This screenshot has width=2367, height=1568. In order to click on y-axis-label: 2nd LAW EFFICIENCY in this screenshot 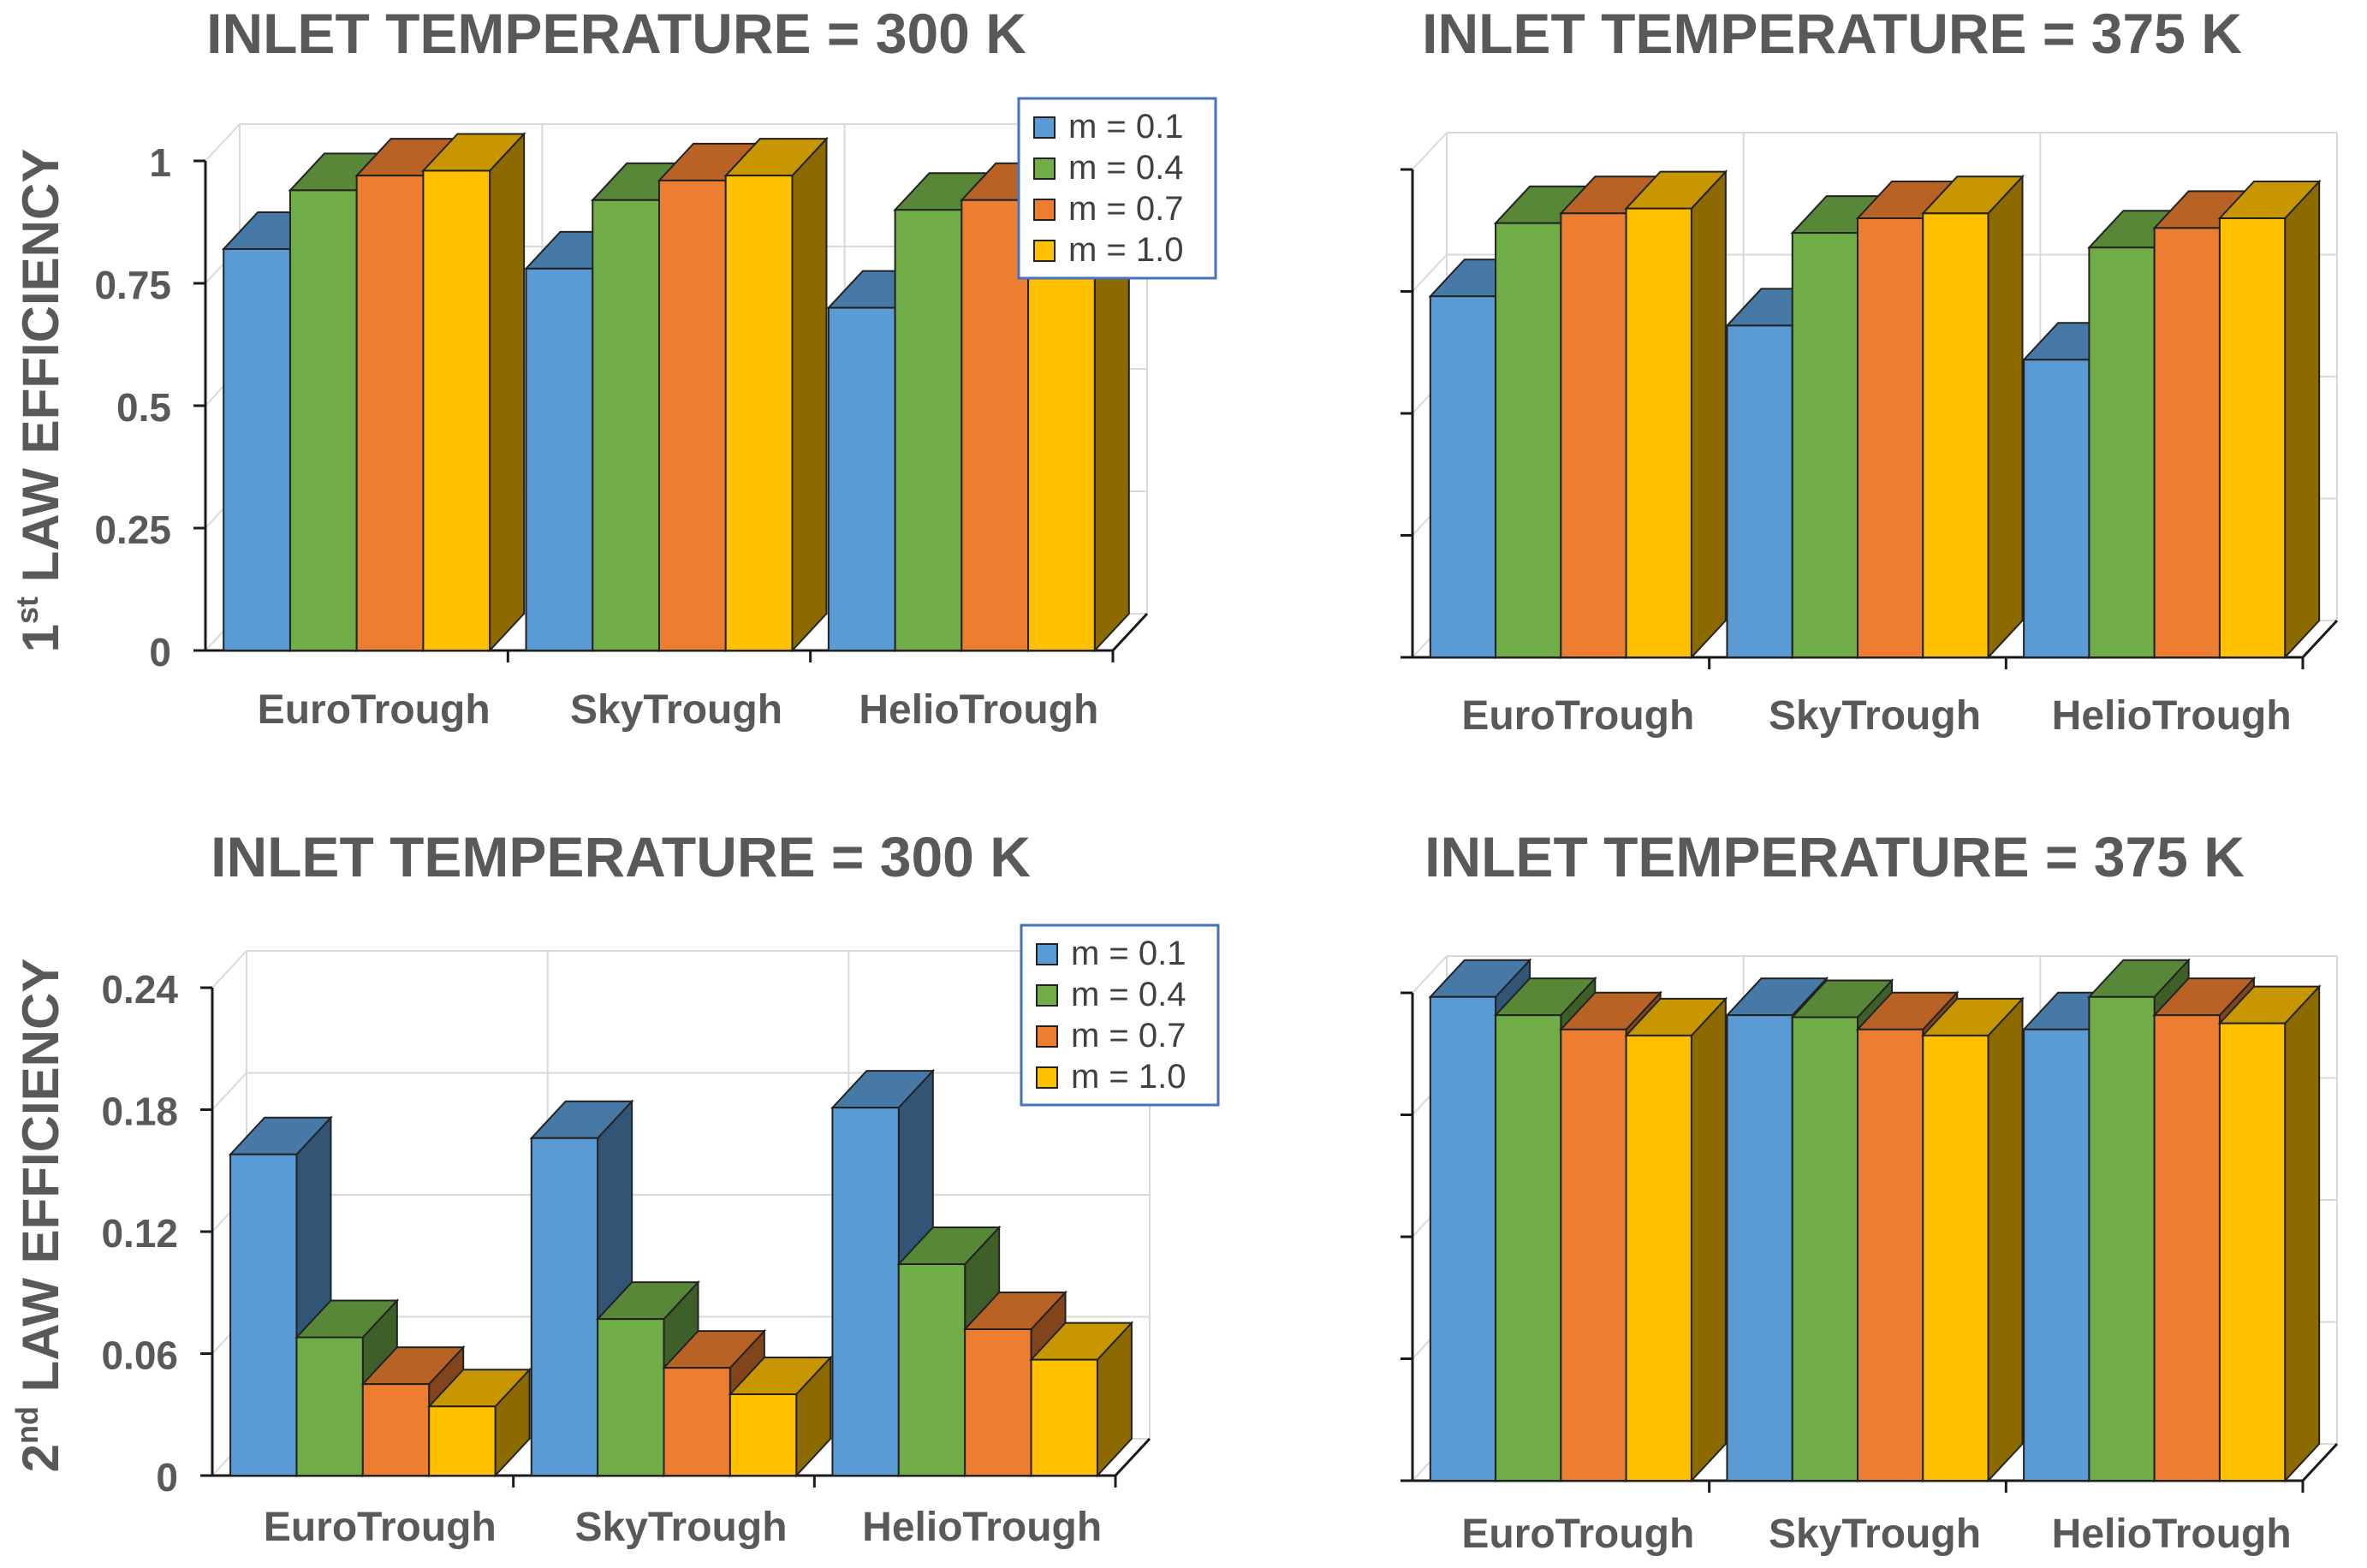, I will do `click(39, 1216)`.